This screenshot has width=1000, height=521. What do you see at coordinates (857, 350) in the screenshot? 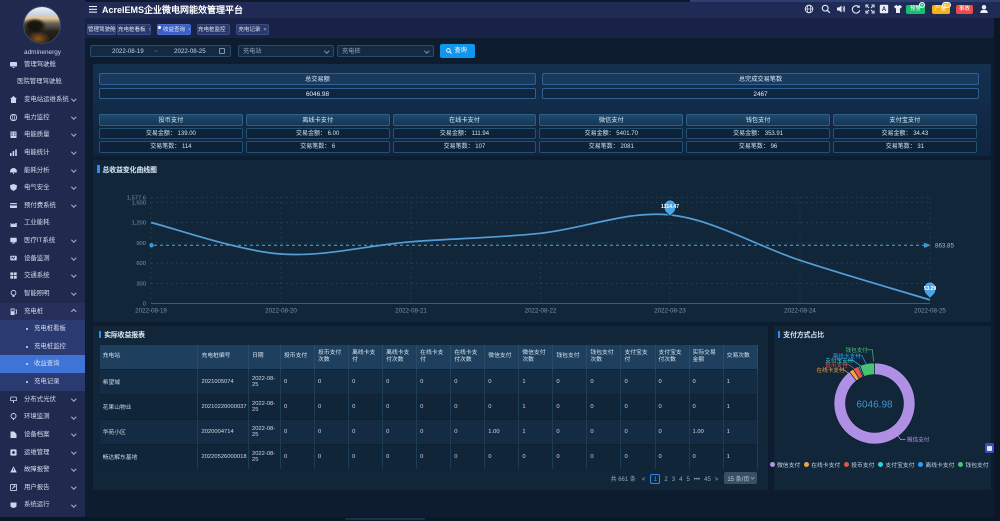
I see `svg-text: 钱包支付` at bounding box center [857, 350].